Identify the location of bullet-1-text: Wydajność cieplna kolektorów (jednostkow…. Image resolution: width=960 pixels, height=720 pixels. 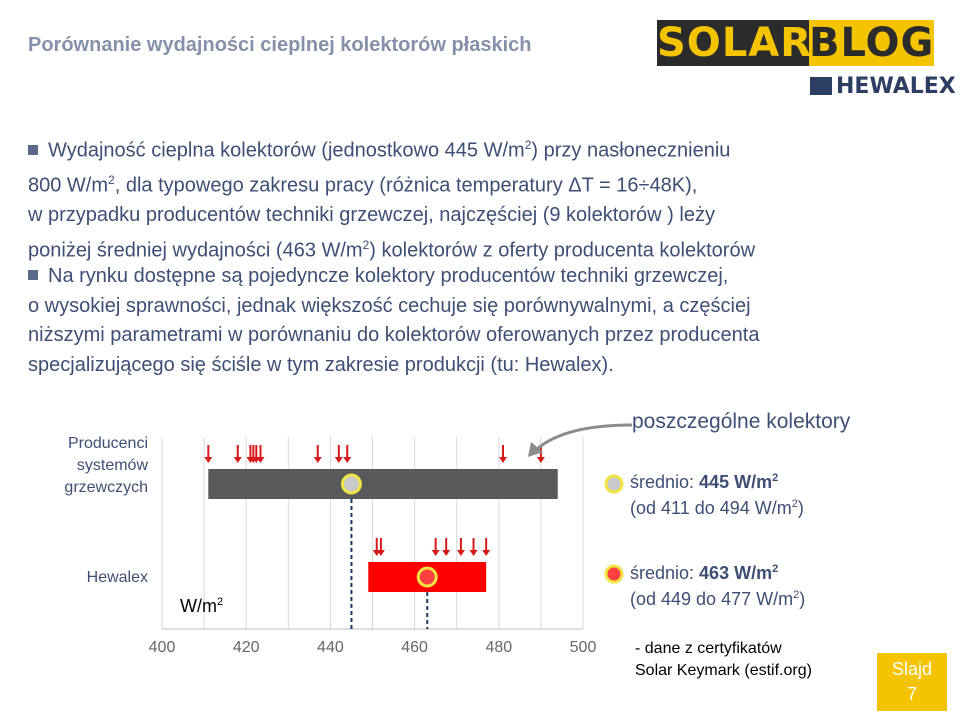
(286, 150).